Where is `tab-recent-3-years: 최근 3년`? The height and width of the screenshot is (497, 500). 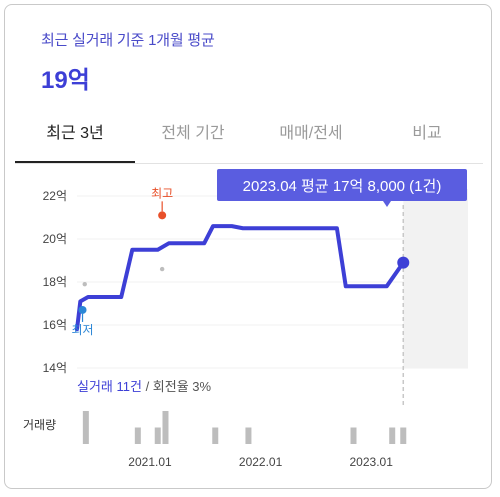 tab-recent-3-years: 최근 3년 is located at coordinates (75, 138).